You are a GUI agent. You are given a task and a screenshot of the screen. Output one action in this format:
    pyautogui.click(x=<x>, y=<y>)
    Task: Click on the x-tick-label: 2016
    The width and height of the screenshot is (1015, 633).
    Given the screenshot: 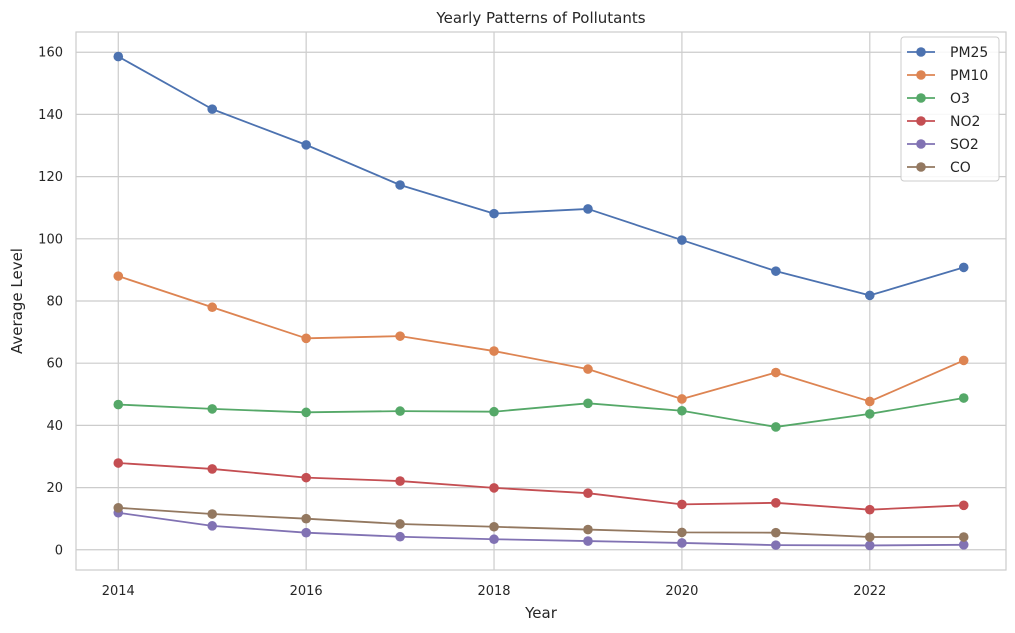 What is the action you would take?
    pyautogui.click(x=306, y=591)
    